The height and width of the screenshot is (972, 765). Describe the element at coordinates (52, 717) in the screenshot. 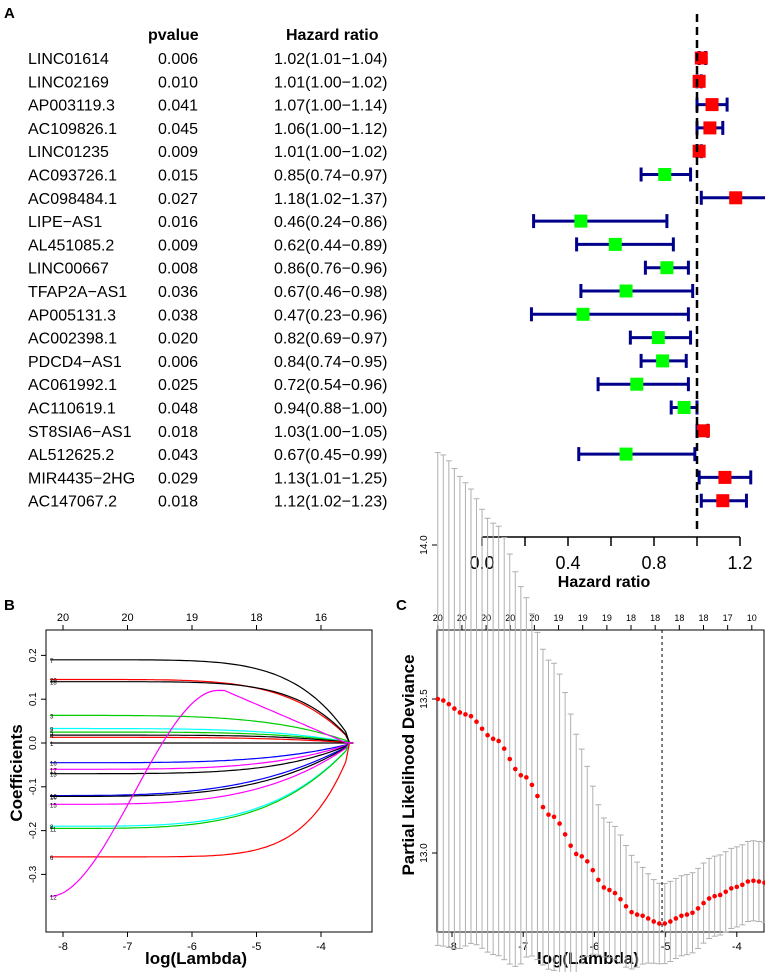

I see `coef-series-label: 3` at that location.